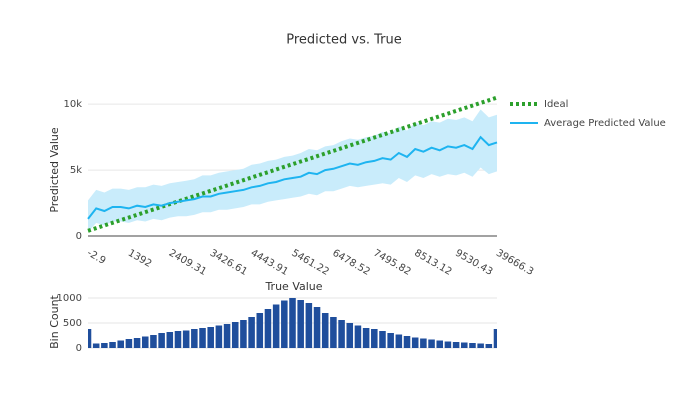 The height and width of the screenshot is (400, 700). What do you see at coordinates (310, 263) in the screenshot?
I see `x-tick-label: 5461.22` at bounding box center [310, 263].